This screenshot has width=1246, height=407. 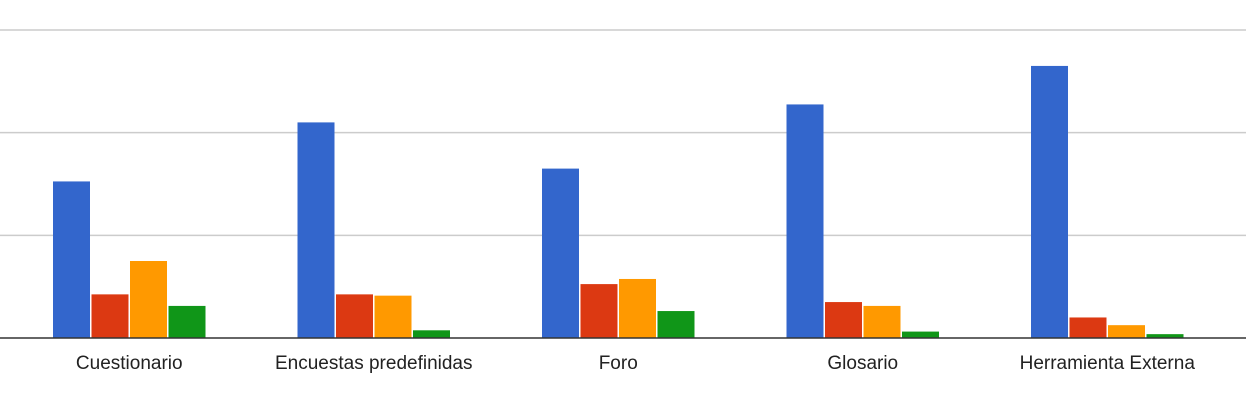 I want to click on x-tick-label: Glosario, so click(x=862, y=363).